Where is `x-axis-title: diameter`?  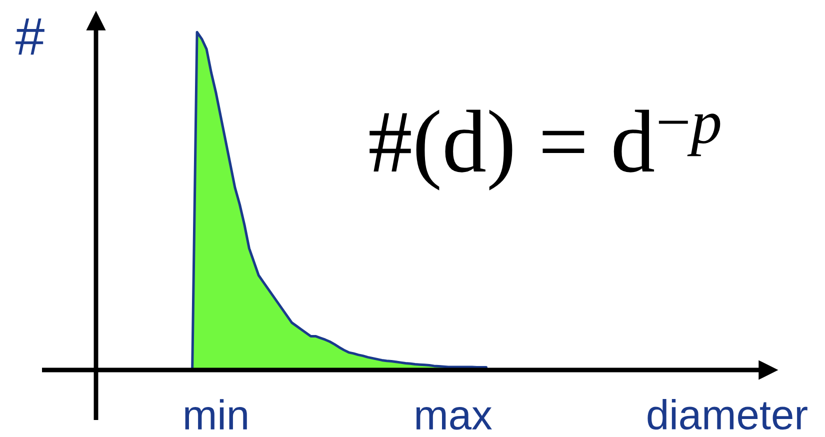
x-axis-title: diameter is located at coordinates (728, 414).